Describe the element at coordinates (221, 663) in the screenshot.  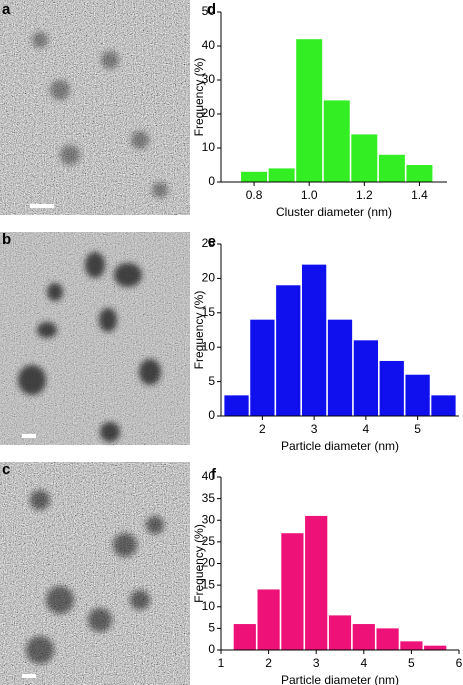
I see `x-tick-label: 1` at that location.